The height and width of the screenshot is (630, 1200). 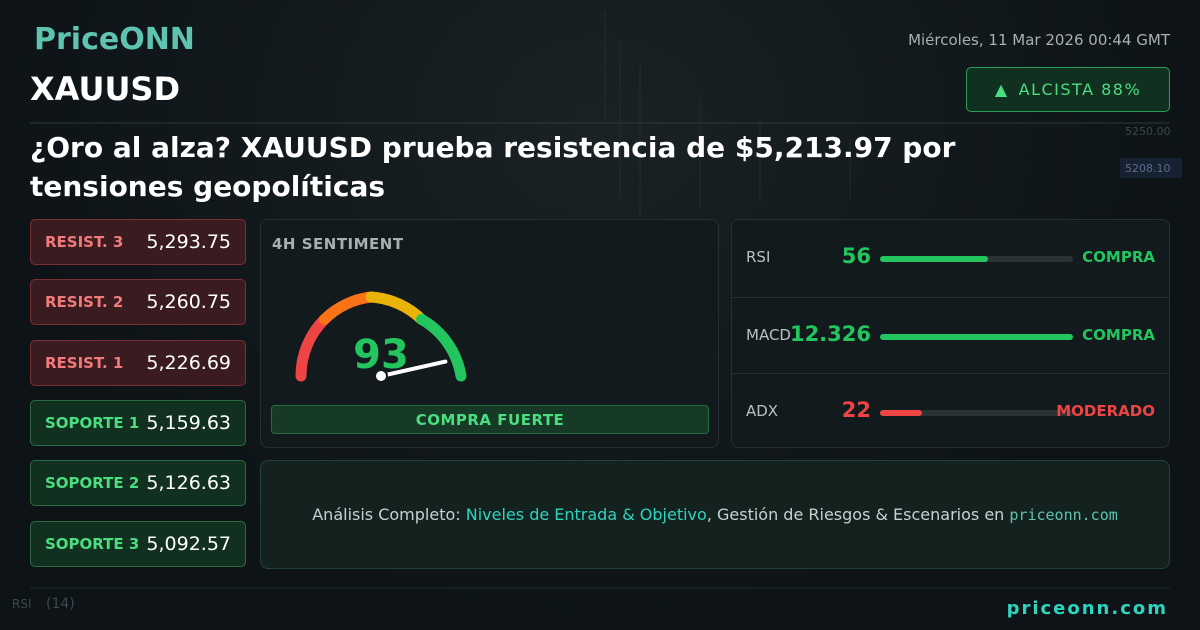 What do you see at coordinates (1148, 131) in the screenshot?
I see `bg-price: 5250.00` at bounding box center [1148, 131].